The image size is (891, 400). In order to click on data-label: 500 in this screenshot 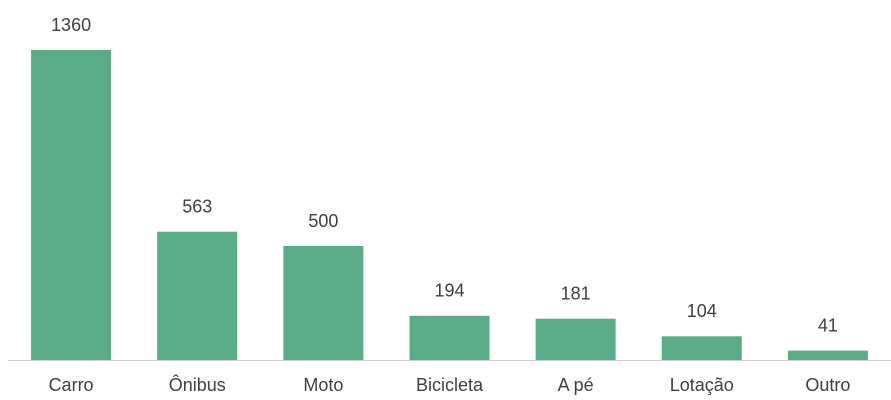, I will do `click(323, 221)`.